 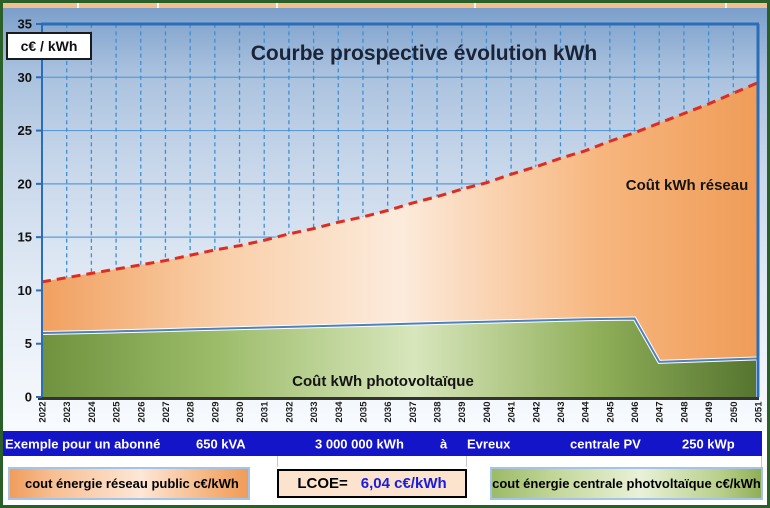 I want to click on chart-title: Courbe prospective évolution kWh, so click(x=424, y=53).